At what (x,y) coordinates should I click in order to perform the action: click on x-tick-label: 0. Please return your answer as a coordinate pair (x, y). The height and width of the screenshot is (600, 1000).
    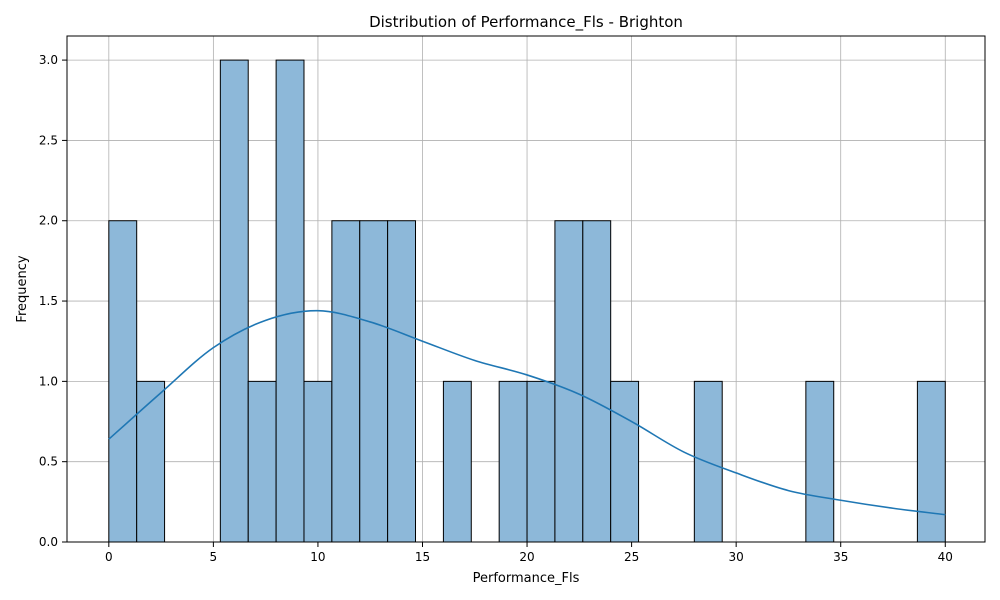
    Looking at the image, I should click on (109, 557).